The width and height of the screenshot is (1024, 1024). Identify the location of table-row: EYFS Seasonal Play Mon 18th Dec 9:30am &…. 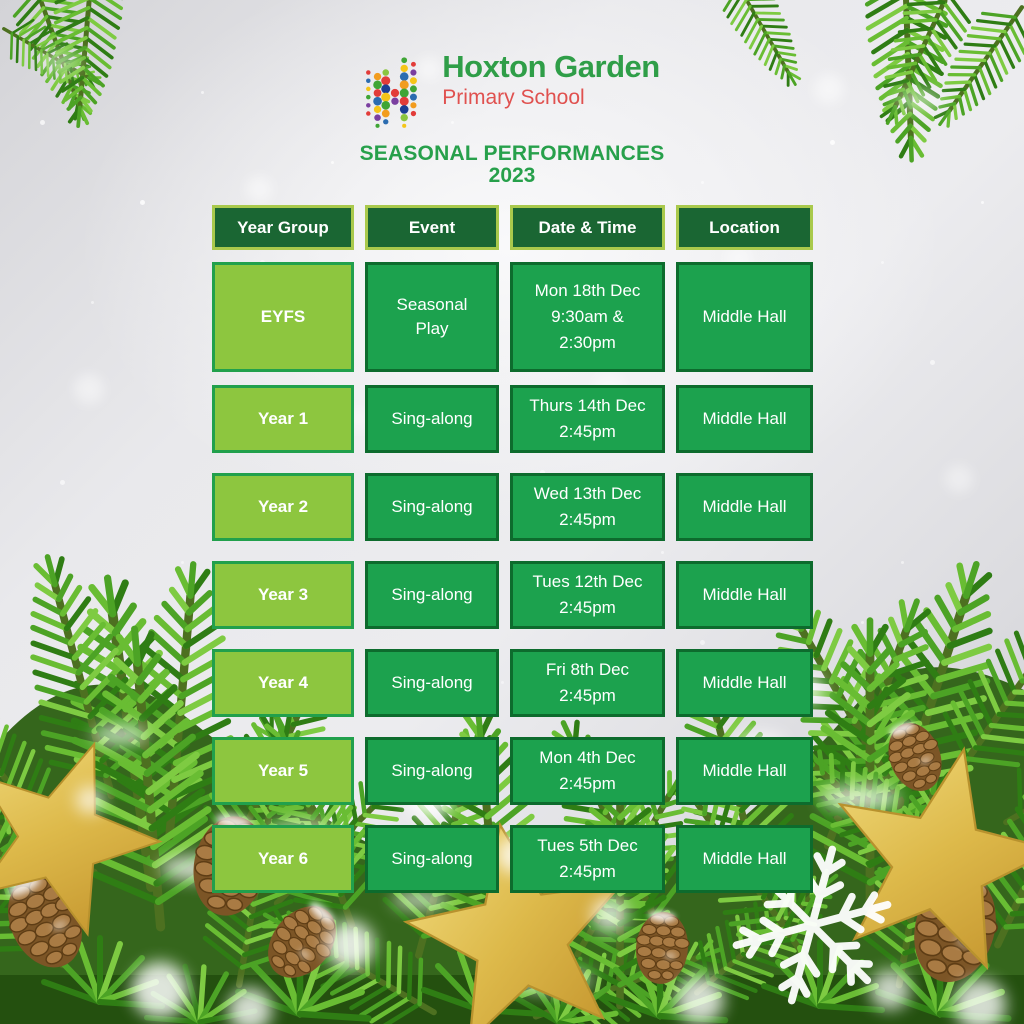
(512, 317).